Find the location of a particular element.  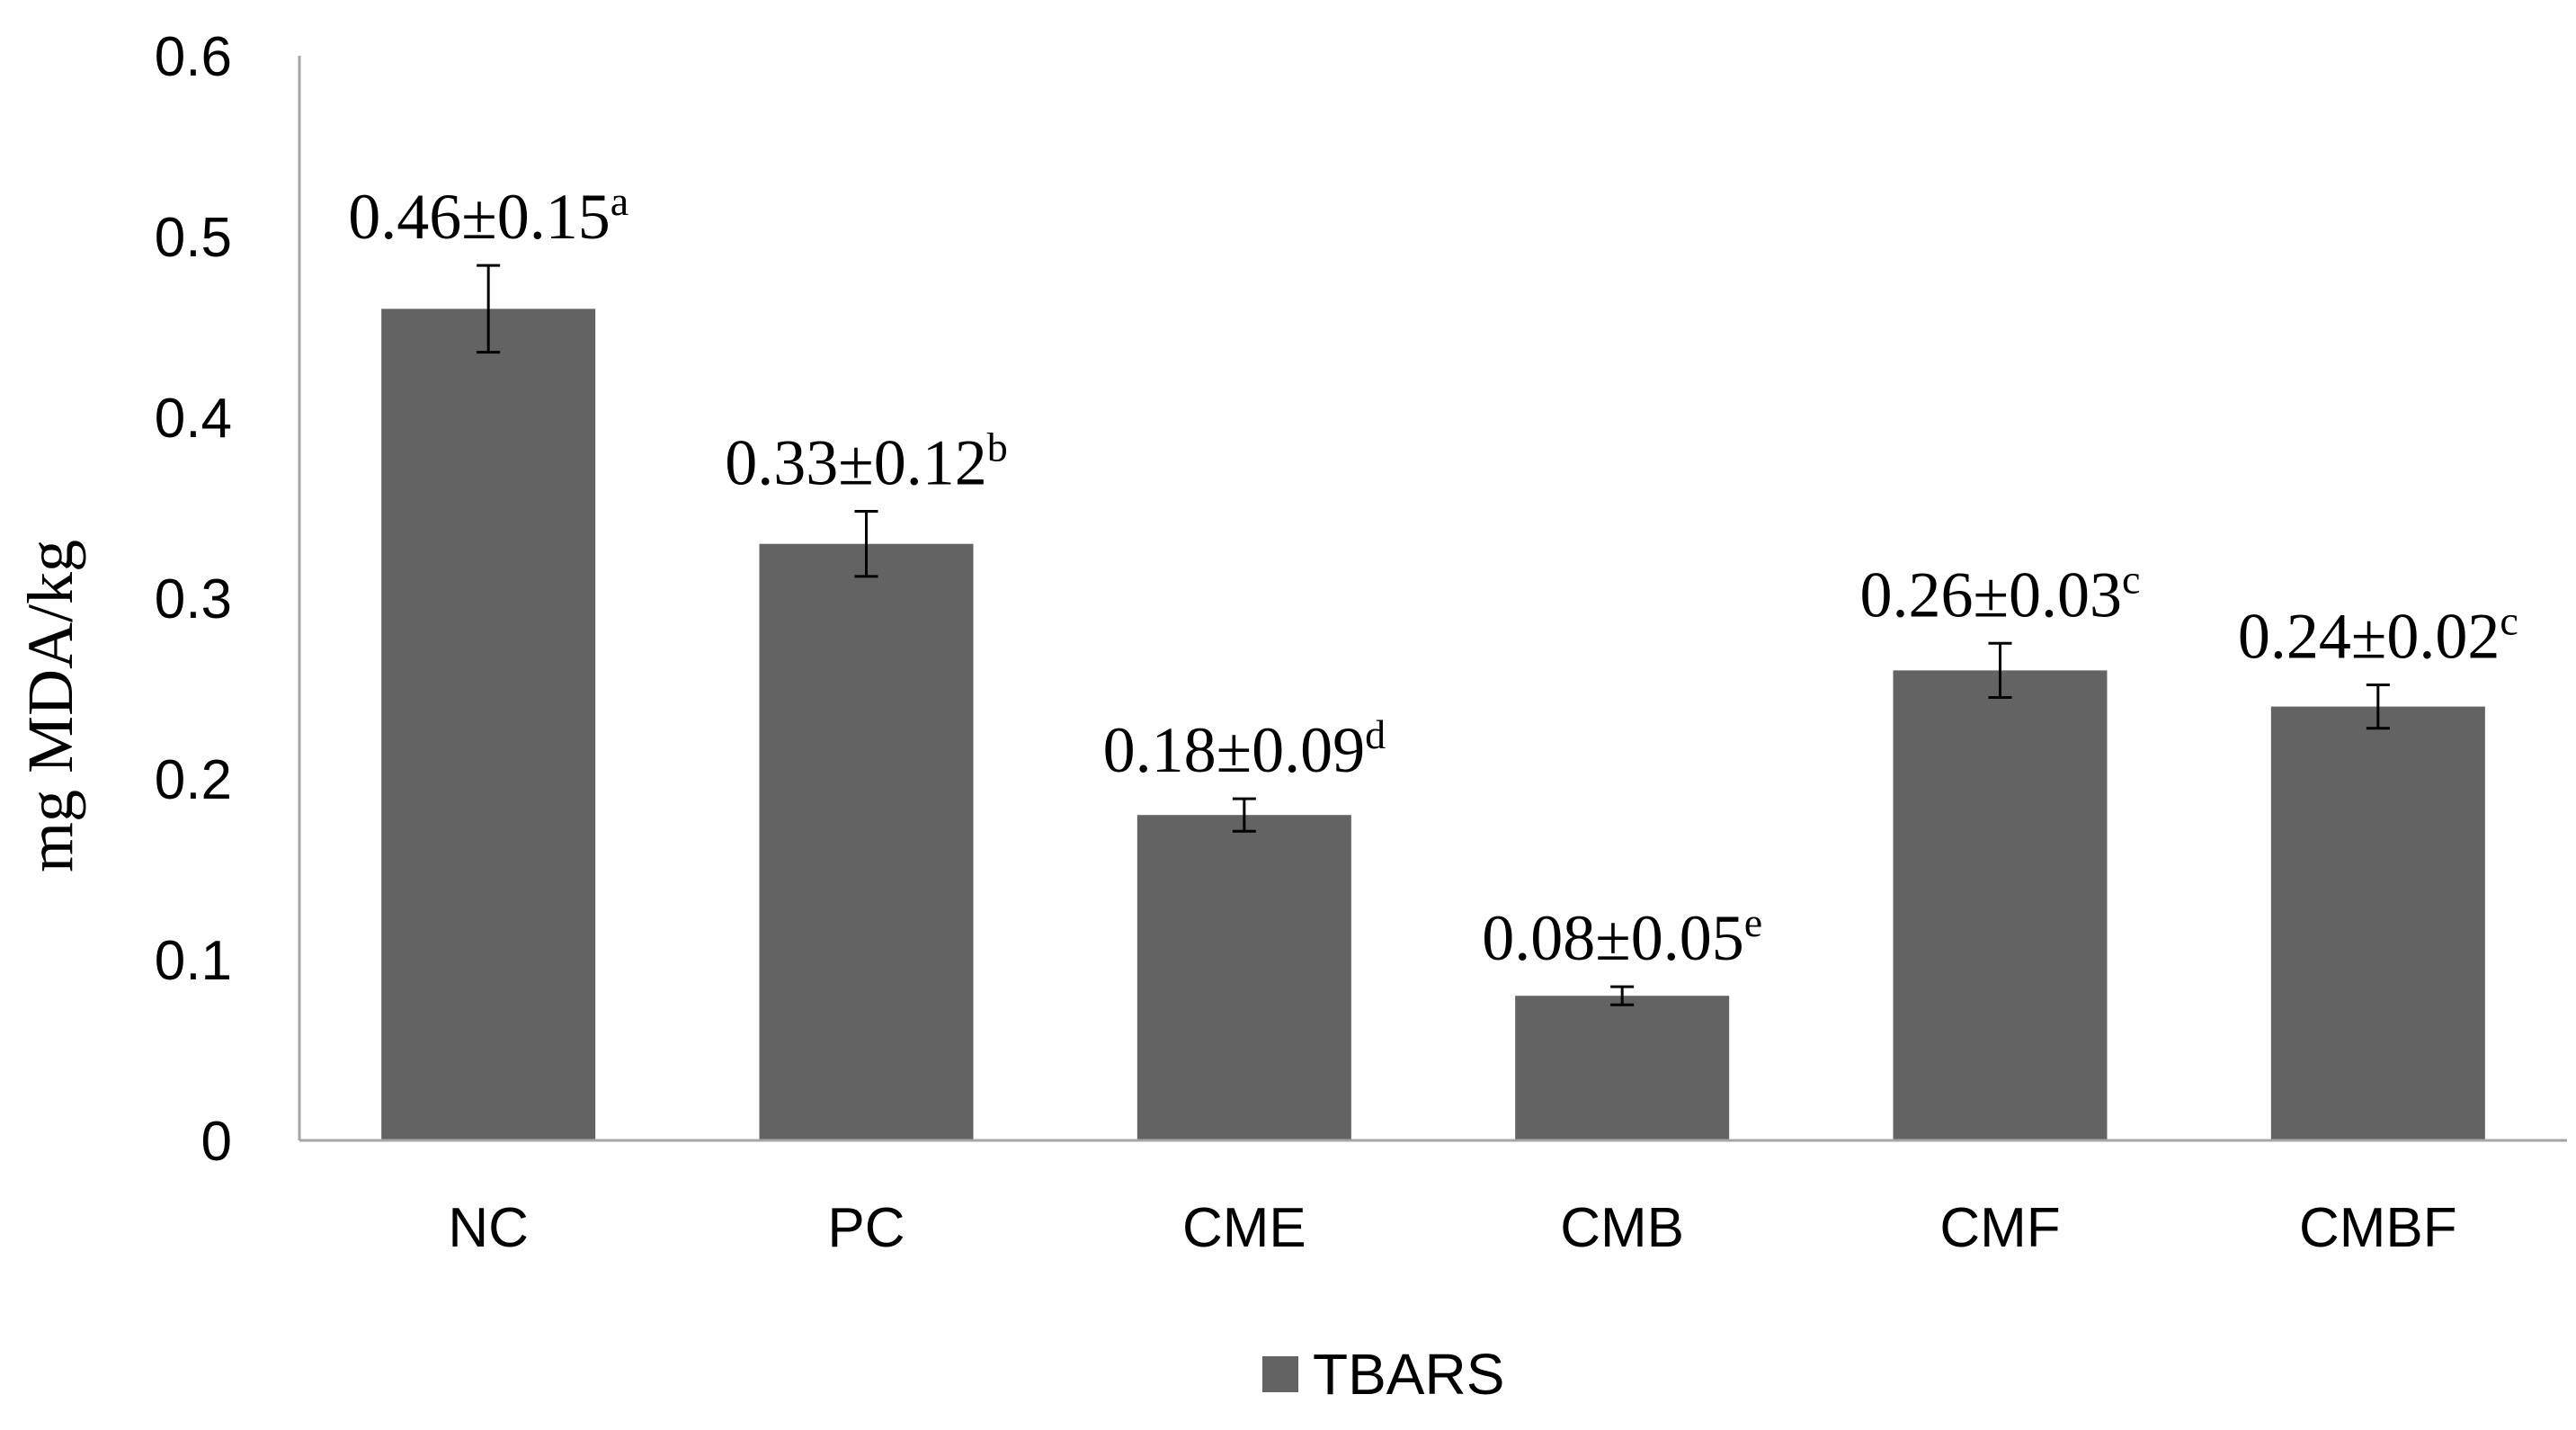

bar-pc is located at coordinates (867, 841).